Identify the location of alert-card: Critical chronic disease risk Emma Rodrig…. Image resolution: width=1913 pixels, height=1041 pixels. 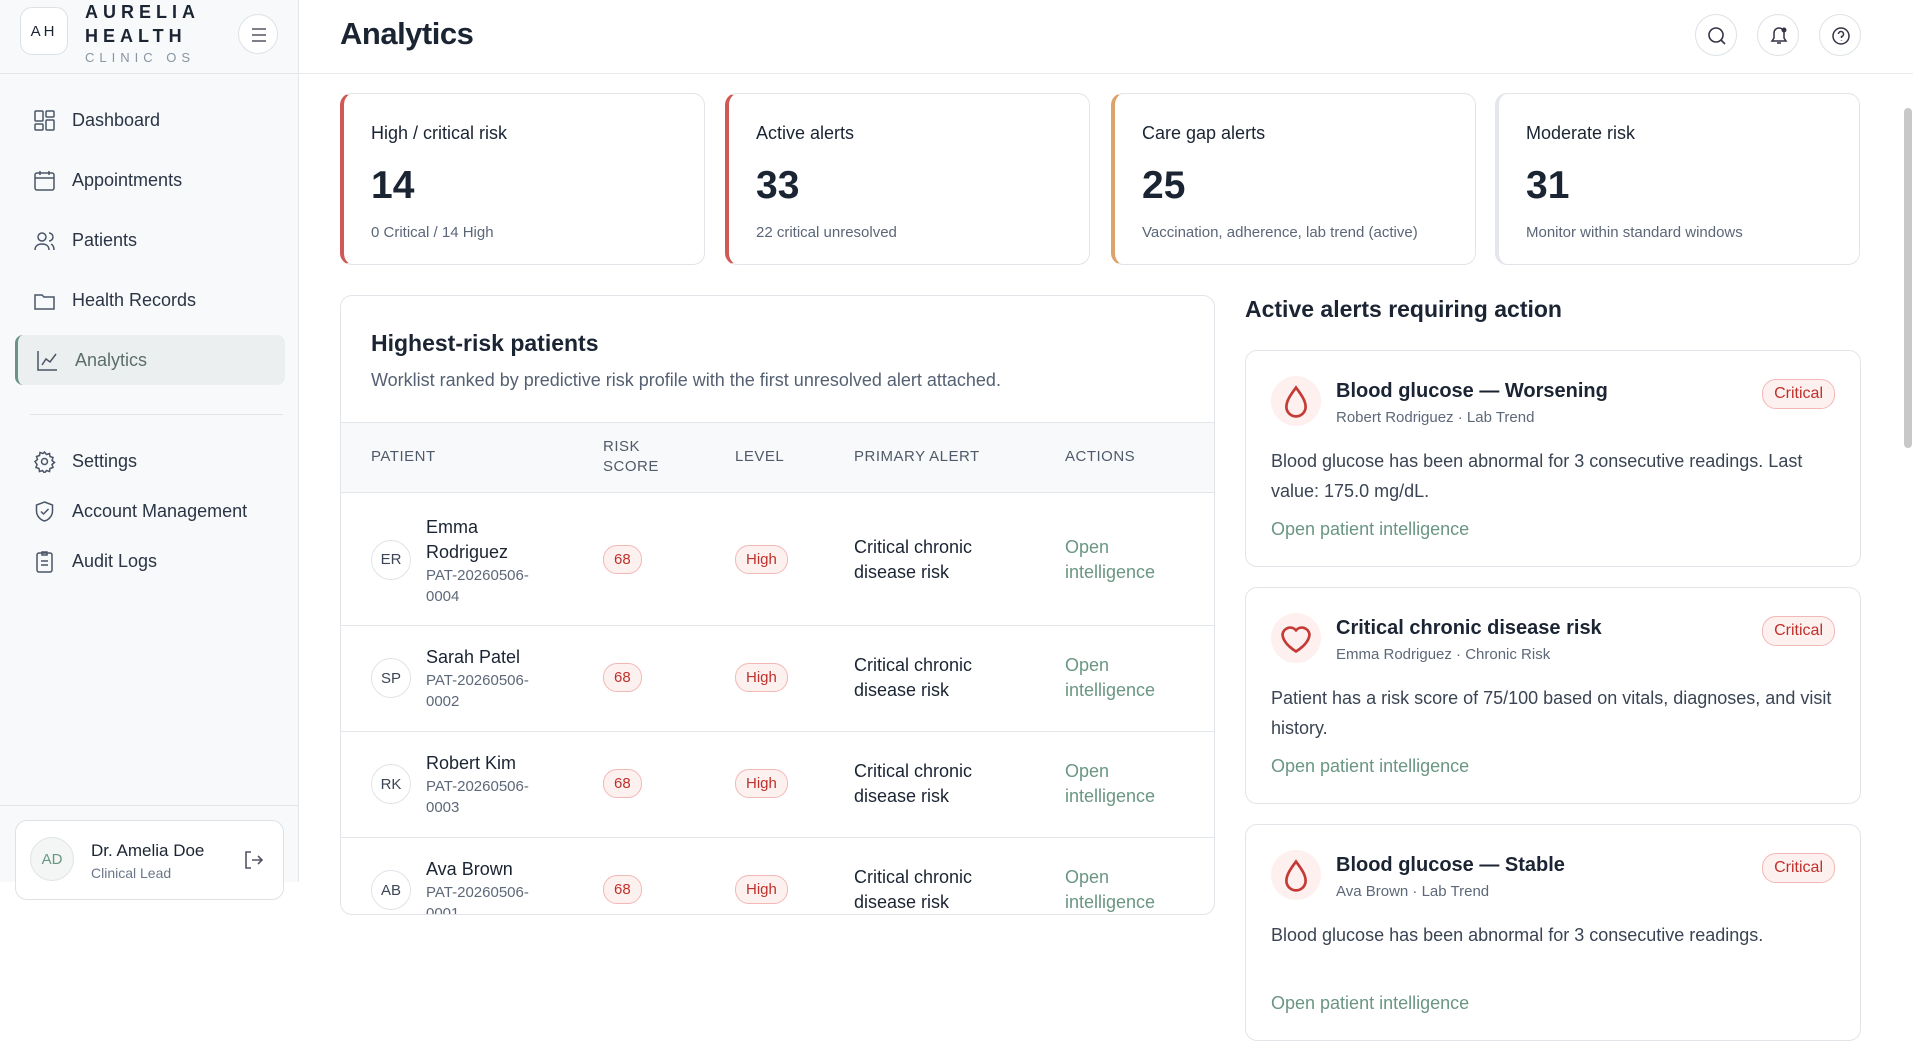
(1553, 695).